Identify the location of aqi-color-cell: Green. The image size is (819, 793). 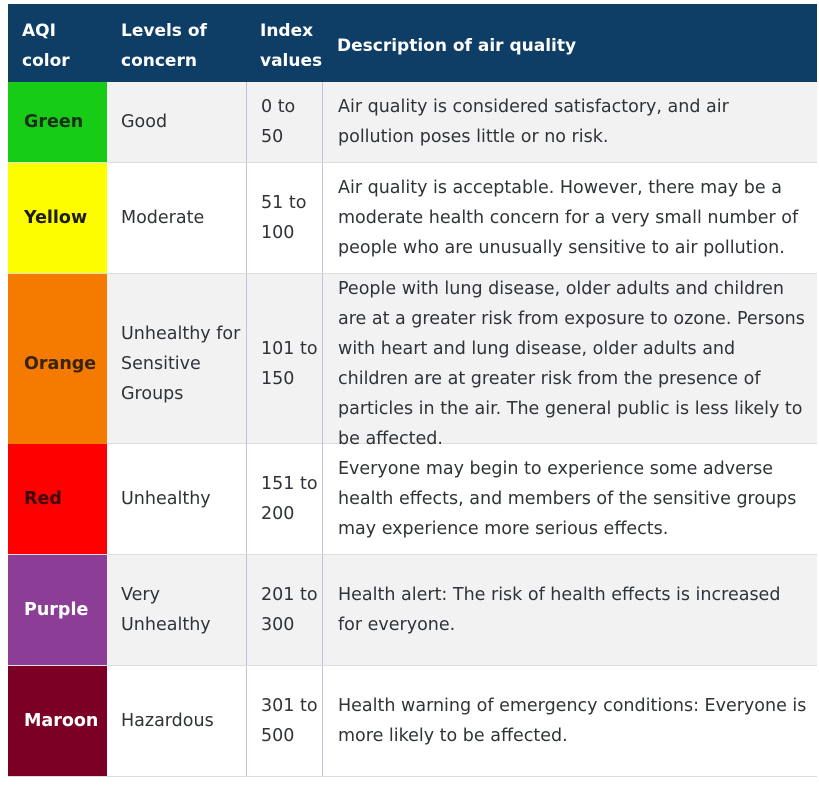
(57, 122).